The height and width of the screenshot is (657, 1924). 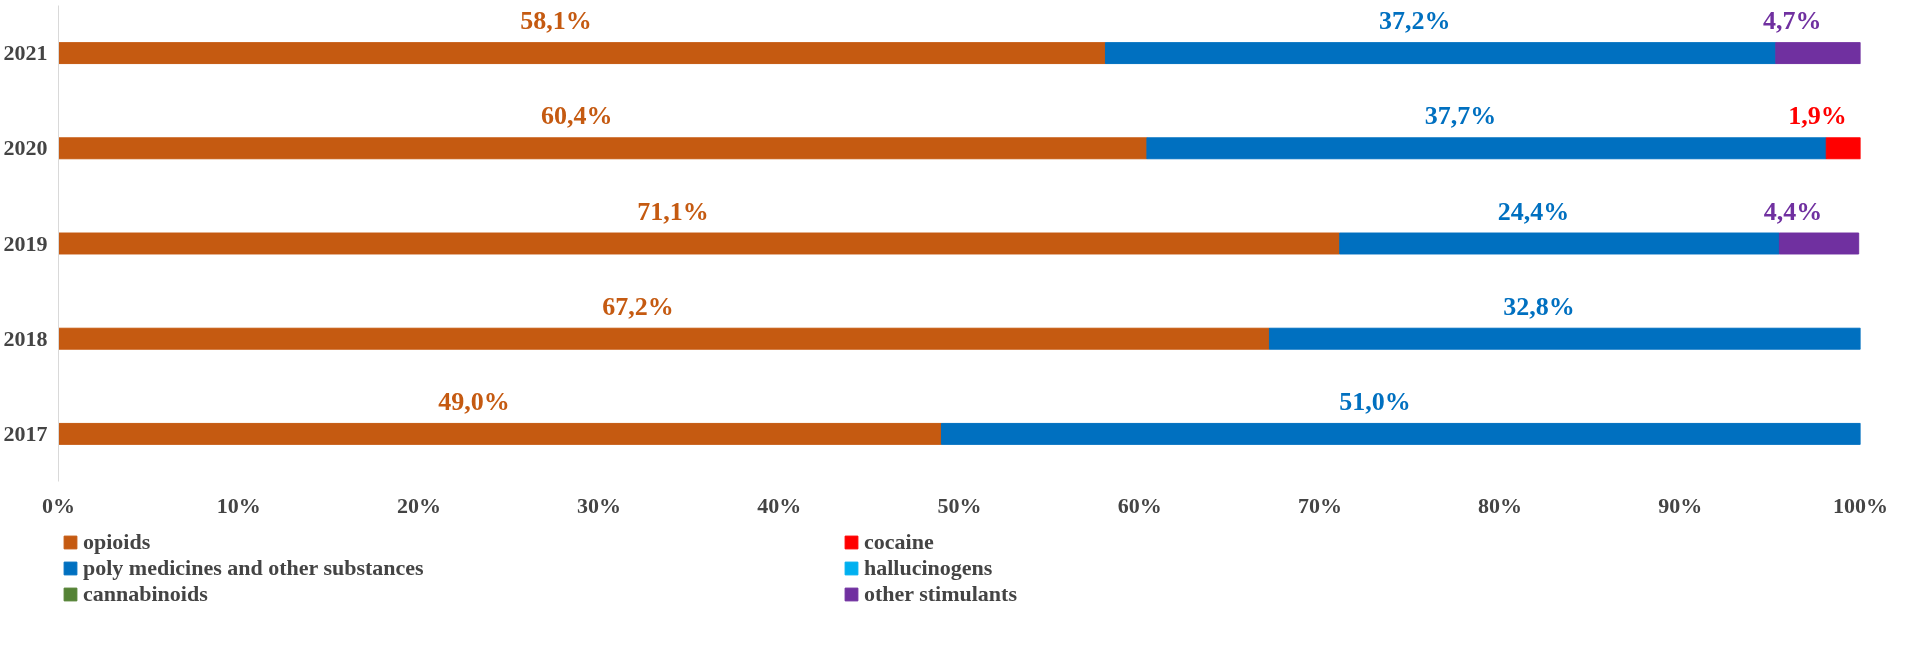 I want to click on legend-label: opioids, so click(x=117, y=542).